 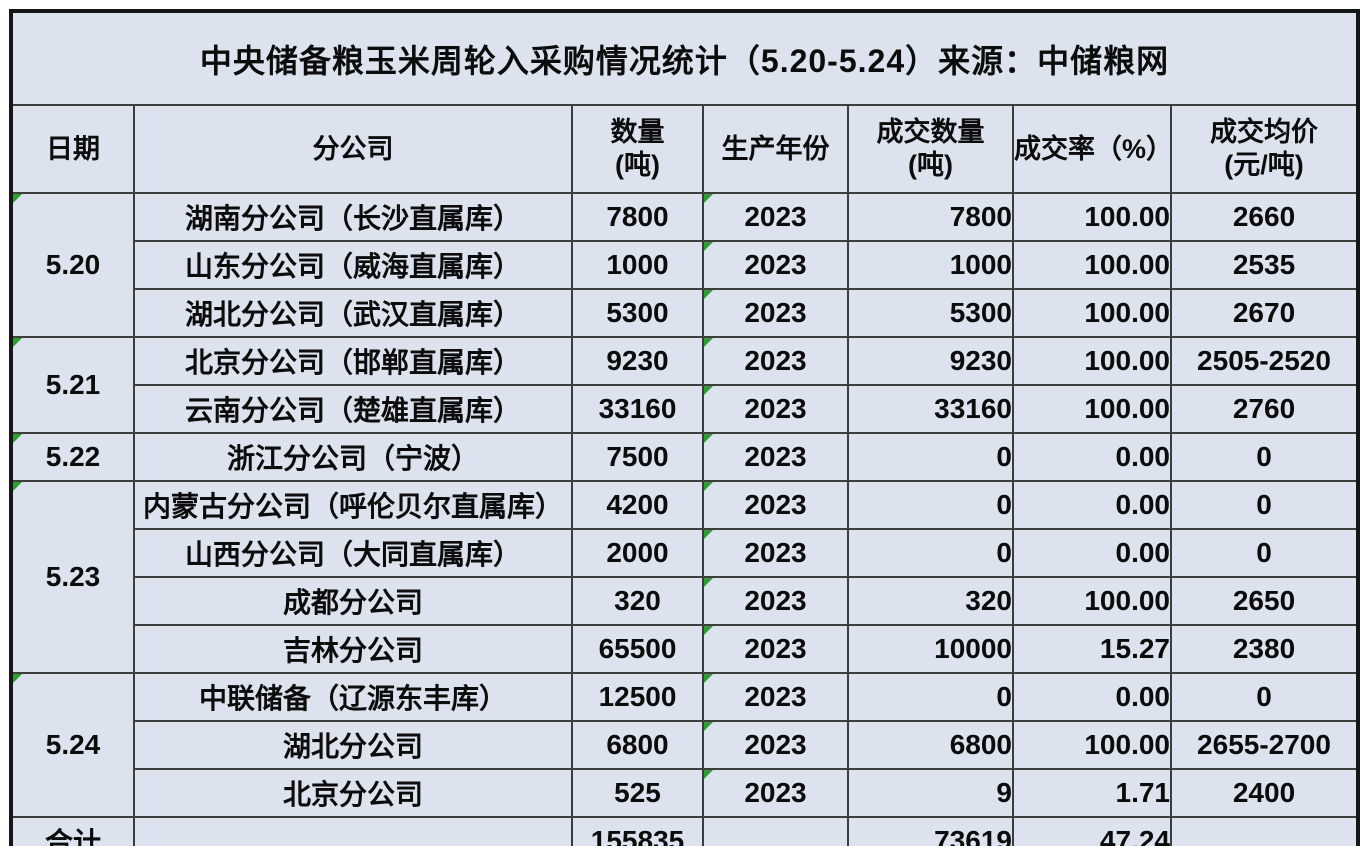 I want to click on table-row: 湖北分公司（武汉直属库） 5300 2023 5300 100.00 2670, so click(x=685, y=313).